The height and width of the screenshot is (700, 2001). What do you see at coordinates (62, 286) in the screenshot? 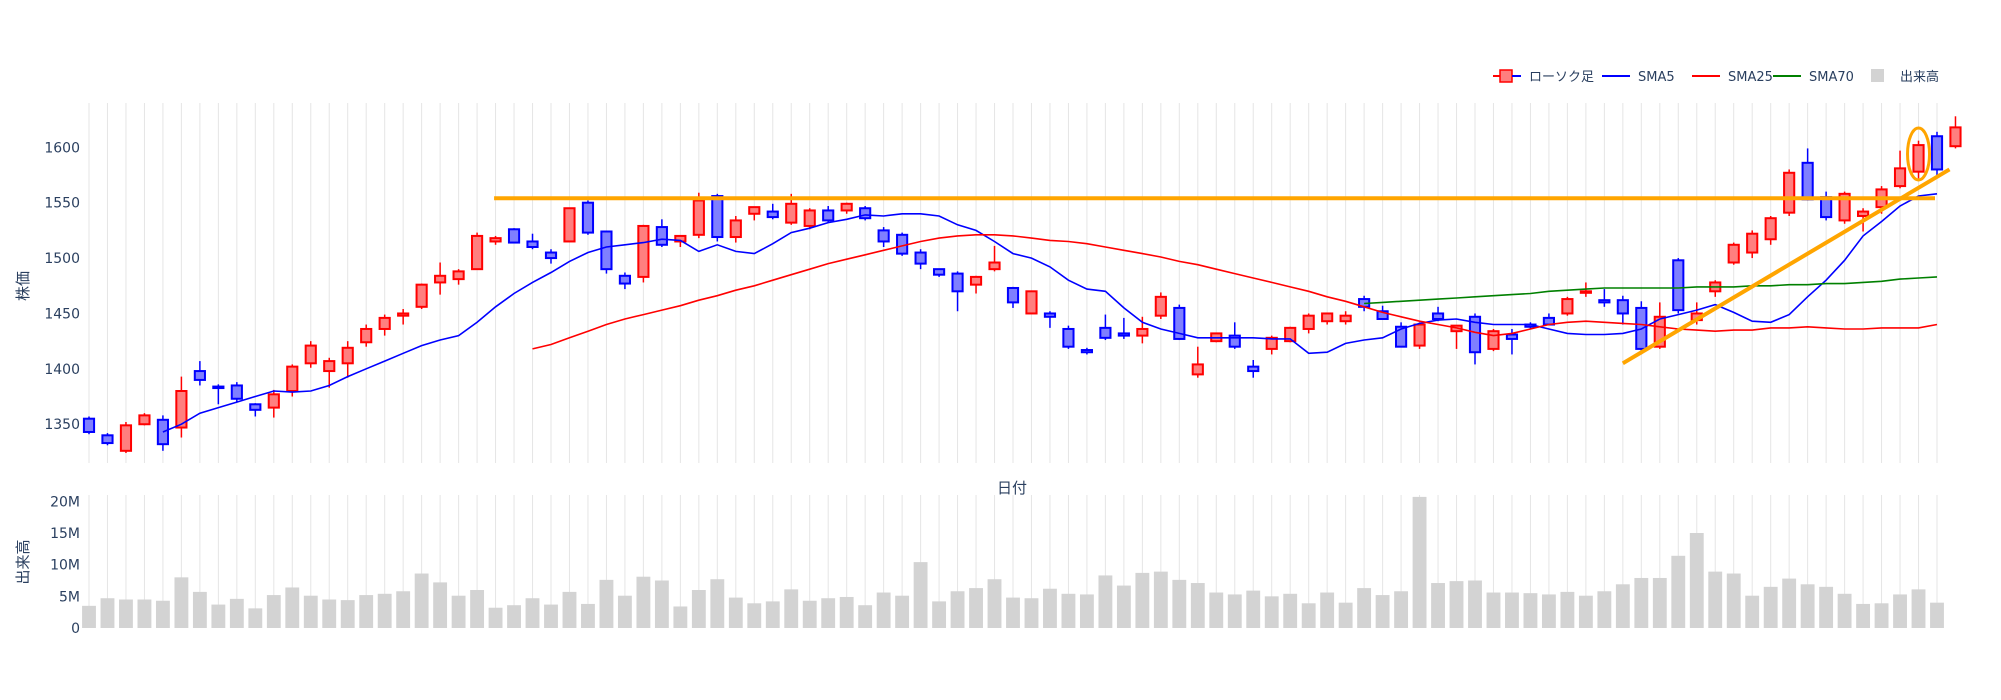
I see `price-y-ticks: 1350 1400 1450 1500 1550 1600` at bounding box center [62, 286].